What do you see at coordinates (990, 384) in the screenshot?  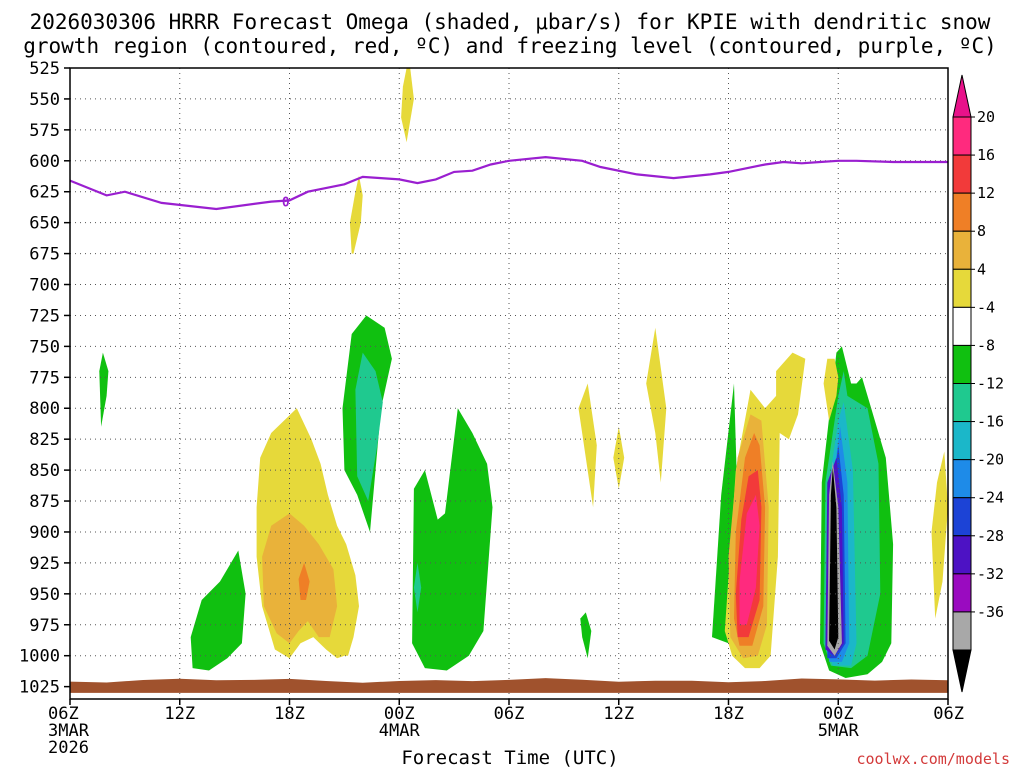 I see `colorbar-label: -12` at bounding box center [990, 384].